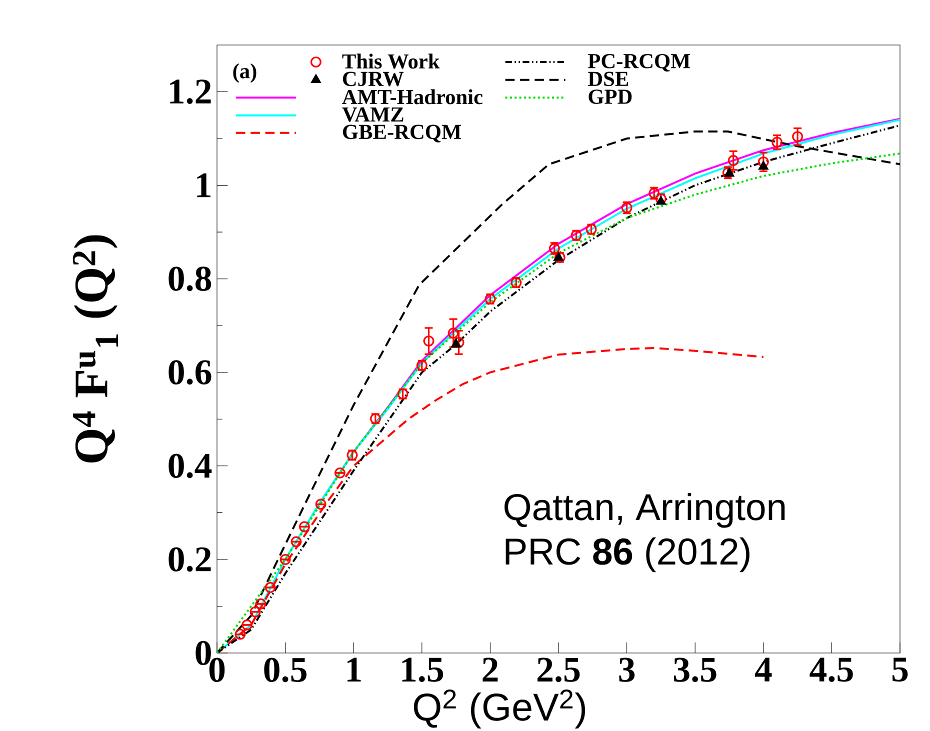  Describe the element at coordinates (500, 709) in the screenshot. I see `x-axis-title: Q$^{2}$ (GeV$^{2}$)` at that location.